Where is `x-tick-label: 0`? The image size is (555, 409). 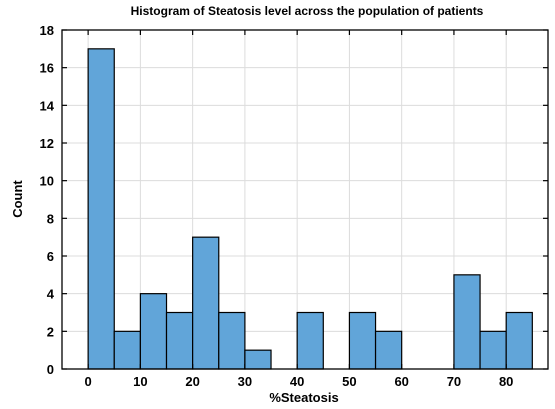
x-tick-label: 0 is located at coordinates (88, 381).